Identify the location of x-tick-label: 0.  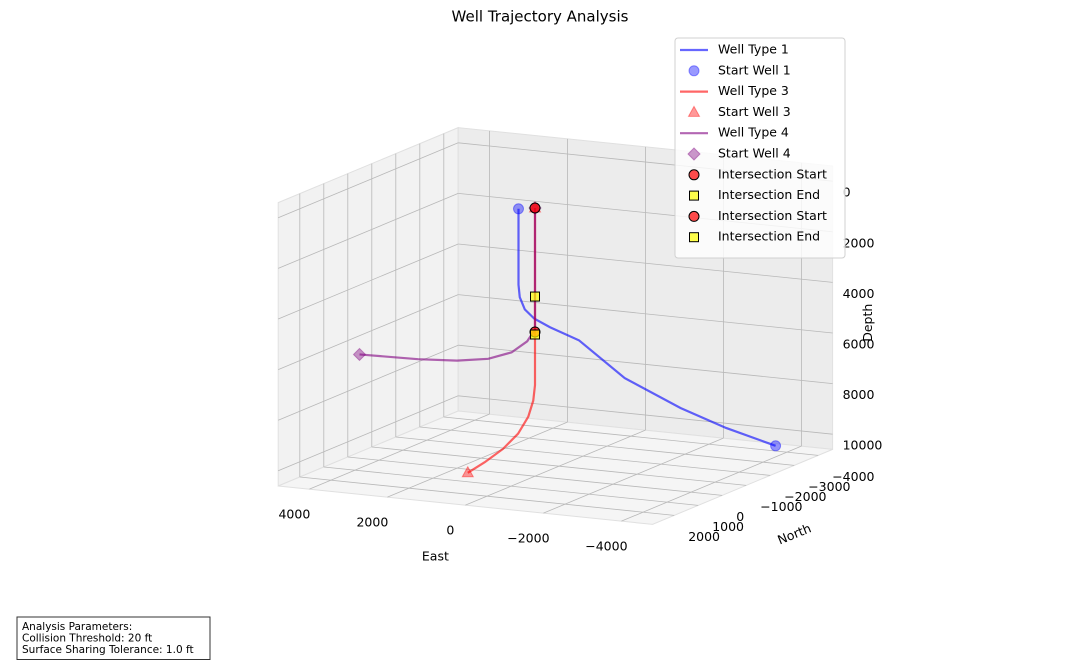
(450, 530).